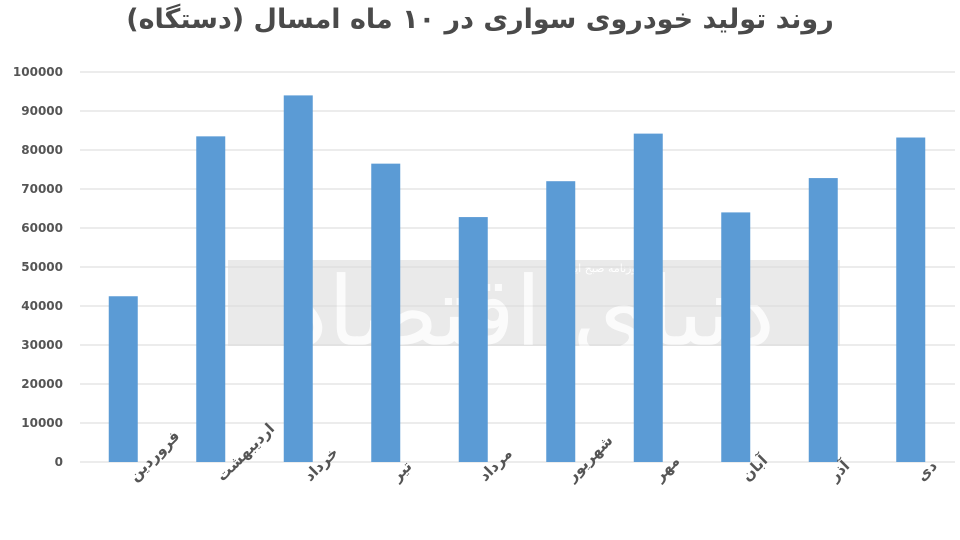 This screenshot has width=960, height=540. I want to click on watermark-caption: روزنامه صبح ایران, so click(600, 268).